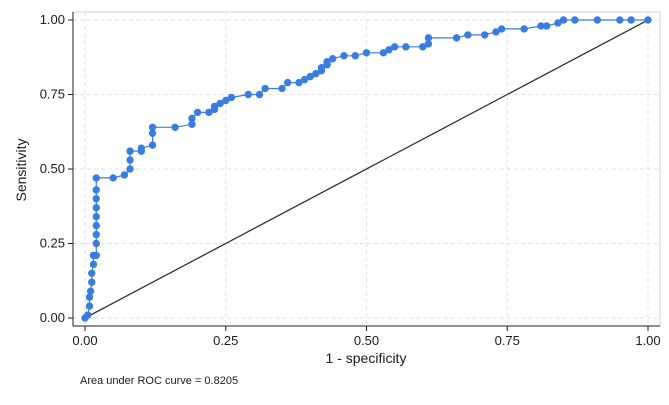 This screenshot has width=669, height=405. I want to click on x-tick-label: 0.50, so click(366, 340).